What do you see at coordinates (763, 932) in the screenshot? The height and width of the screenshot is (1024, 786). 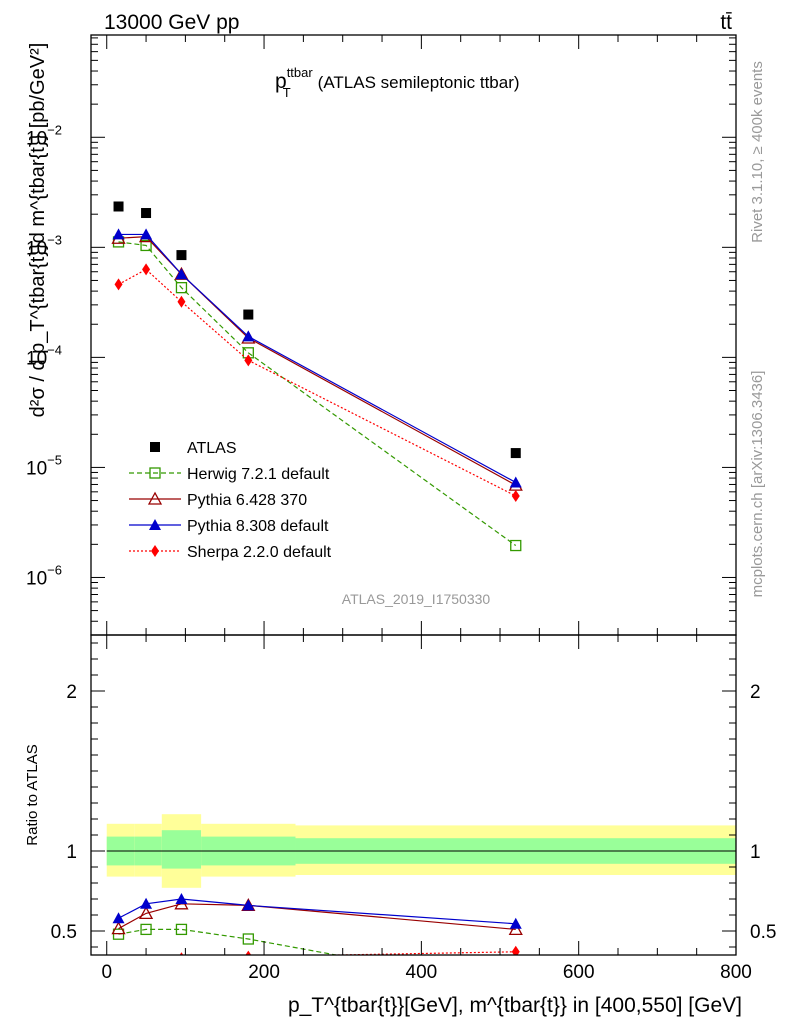 I see `ratio-ytick-label-right: 0.5` at bounding box center [763, 932].